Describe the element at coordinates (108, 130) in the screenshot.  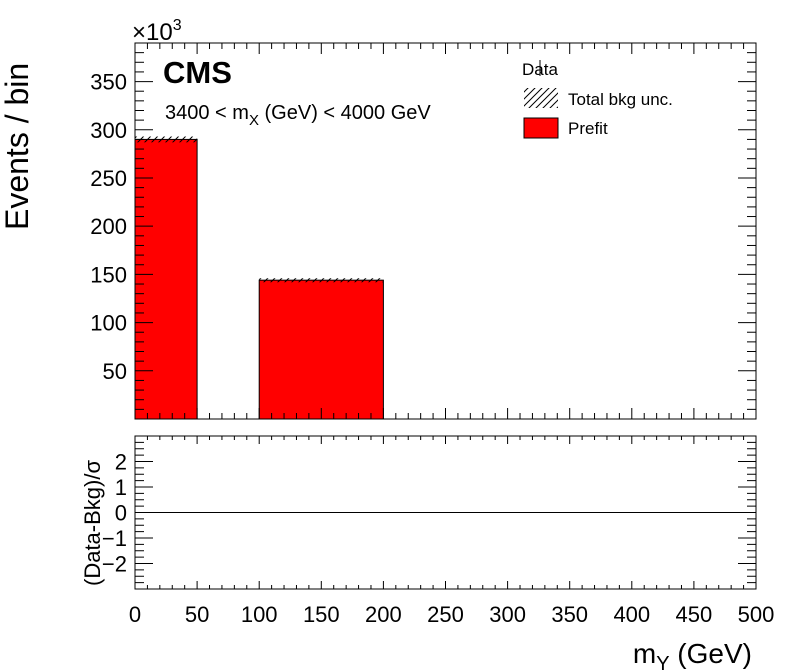
I see `main-y-tick-label: 300` at that location.